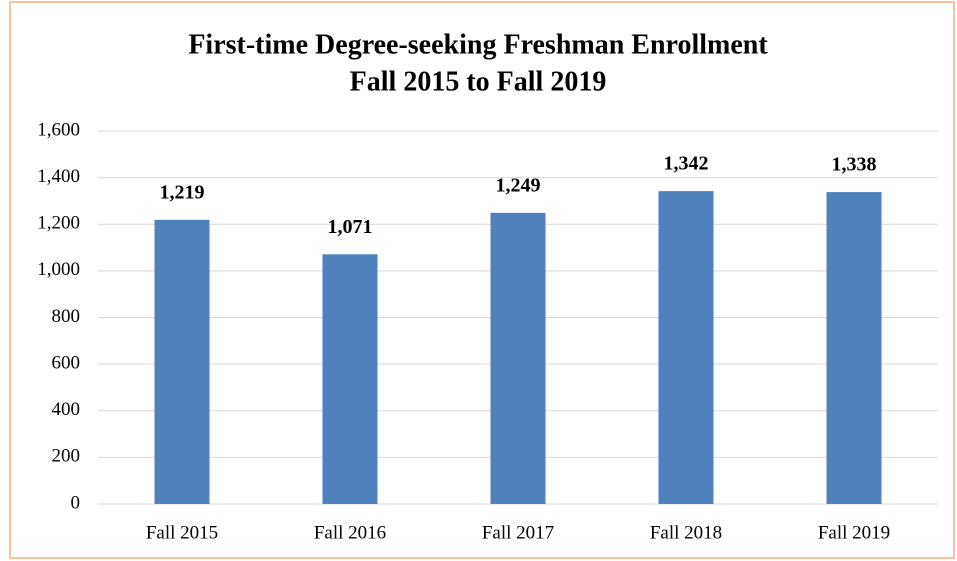 Image resolution: width=957 pixels, height=561 pixels. What do you see at coordinates (58, 269) in the screenshot?
I see `y-tick-label: 1,000` at bounding box center [58, 269].